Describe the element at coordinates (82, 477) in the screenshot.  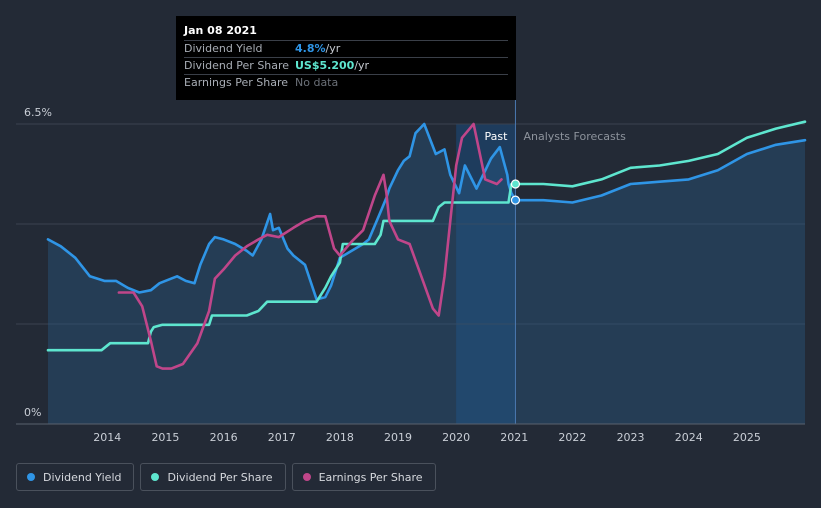
I see `legend-label: Dividend Yield` at that location.